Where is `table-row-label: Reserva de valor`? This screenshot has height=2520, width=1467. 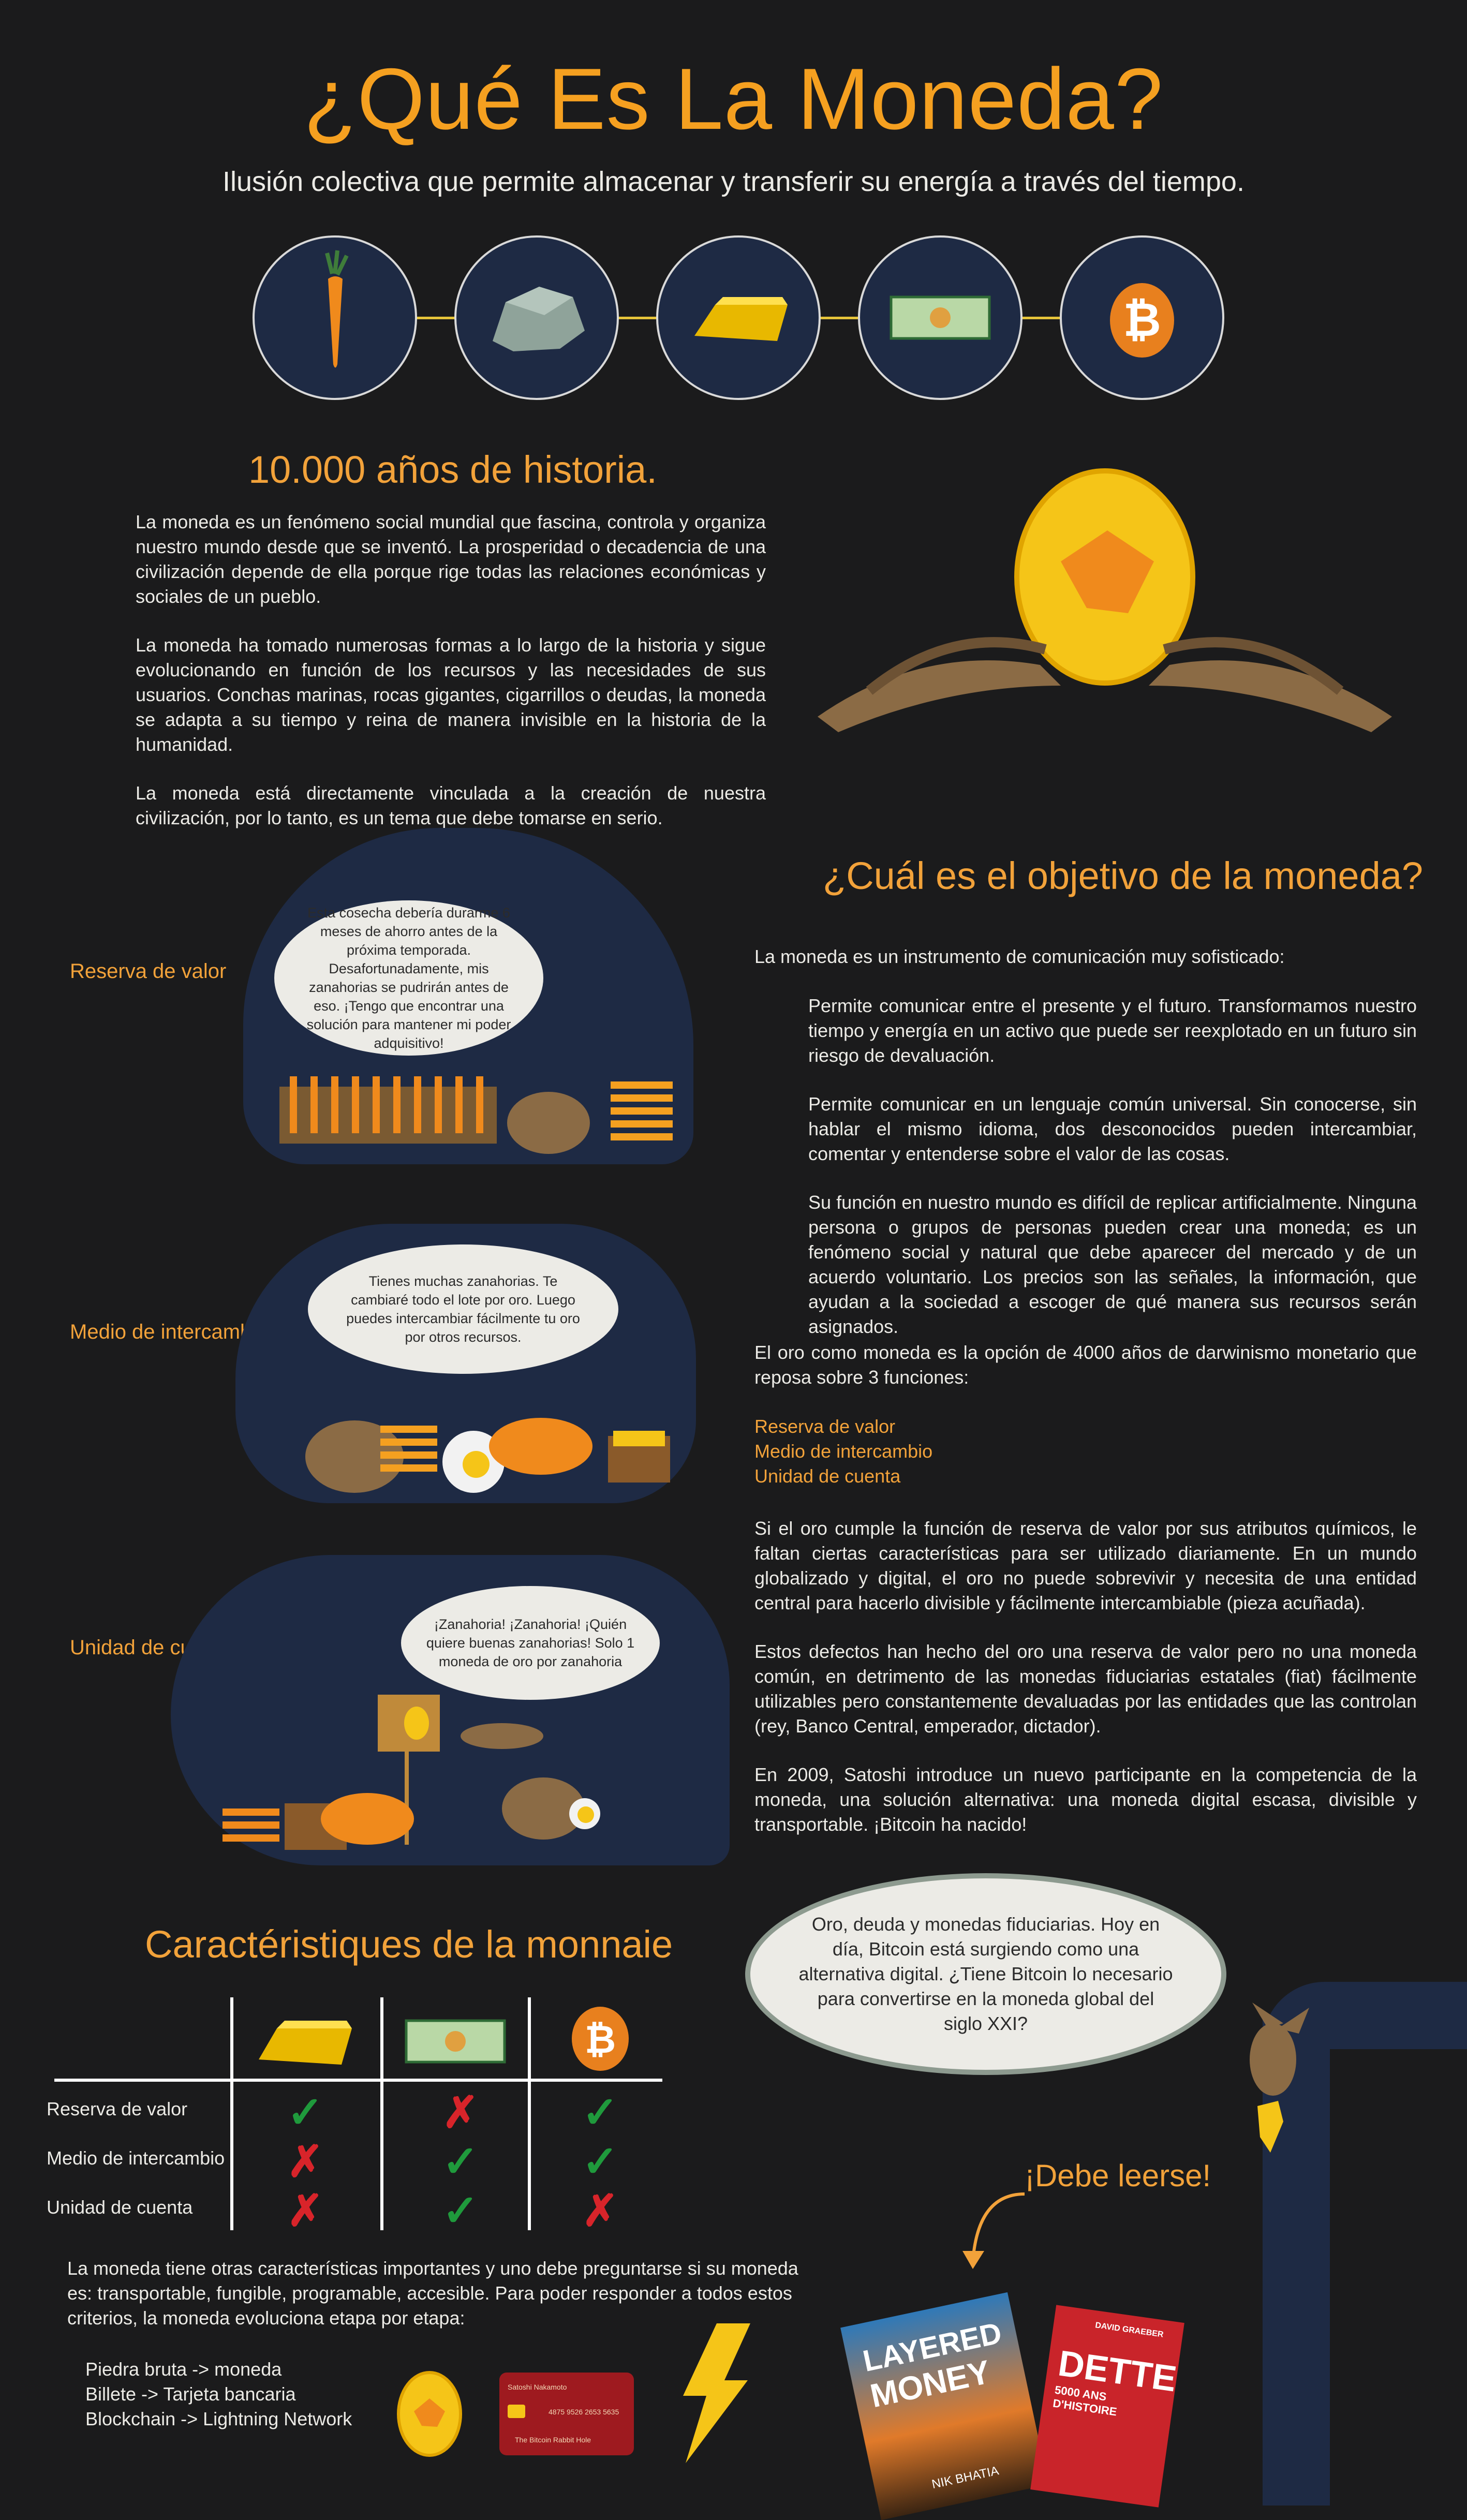
table-row-label: Reserva de valor is located at coordinates (117, 2108).